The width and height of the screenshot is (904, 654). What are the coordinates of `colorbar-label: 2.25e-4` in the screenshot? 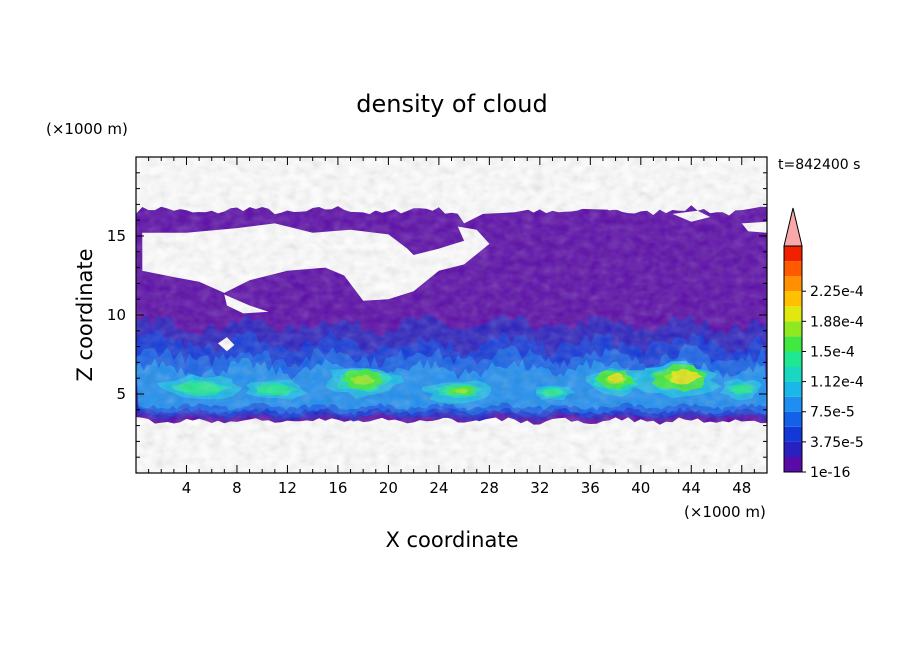 It's located at (837, 292).